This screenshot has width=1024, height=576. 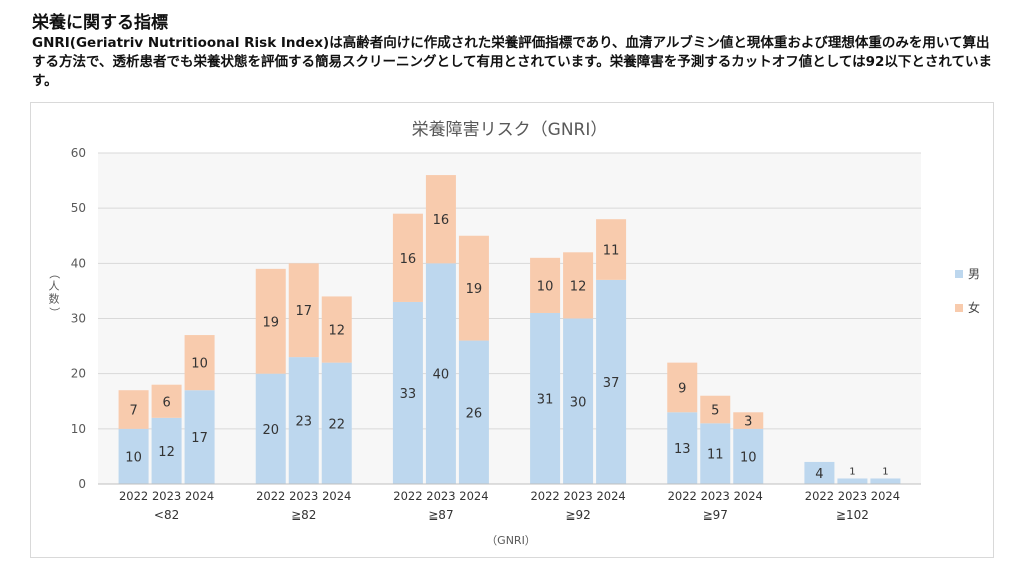 I want to click on data-label-female: 11, so click(x=611, y=251).